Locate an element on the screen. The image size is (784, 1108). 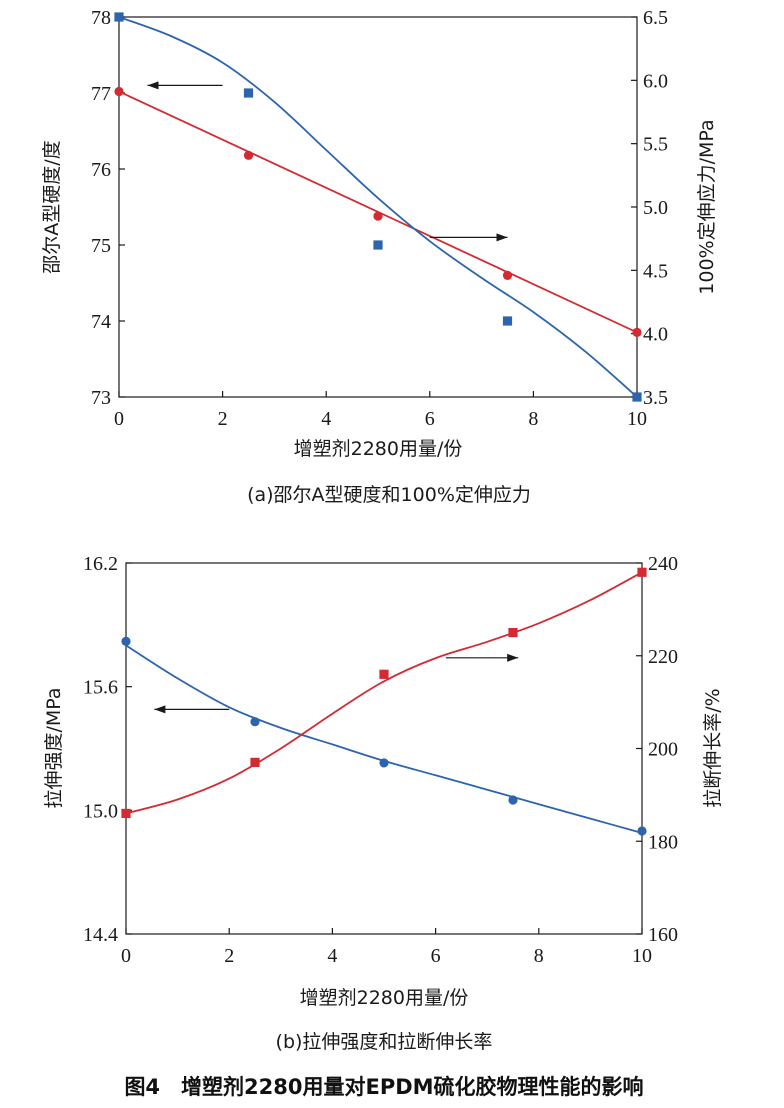
y-right-tick-label: 5.0 is located at coordinates (655, 208).